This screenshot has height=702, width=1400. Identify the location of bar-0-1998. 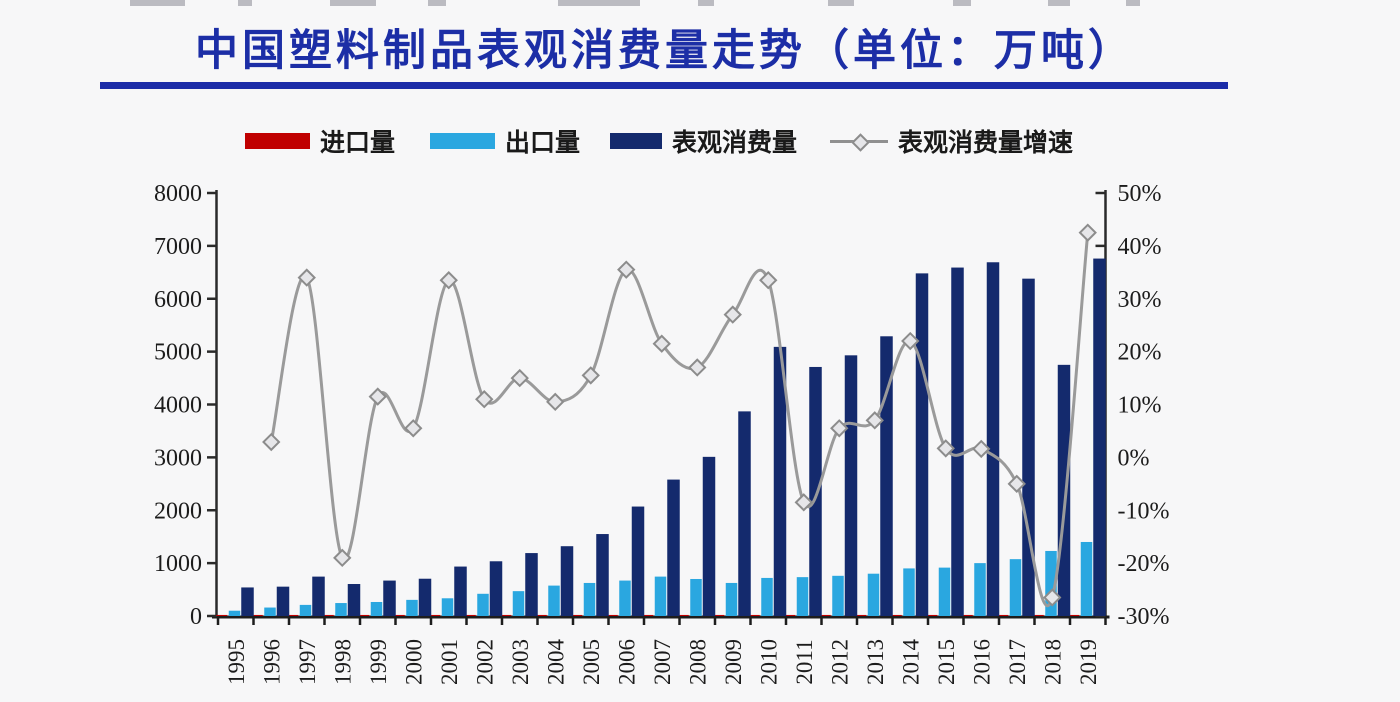
(328, 615).